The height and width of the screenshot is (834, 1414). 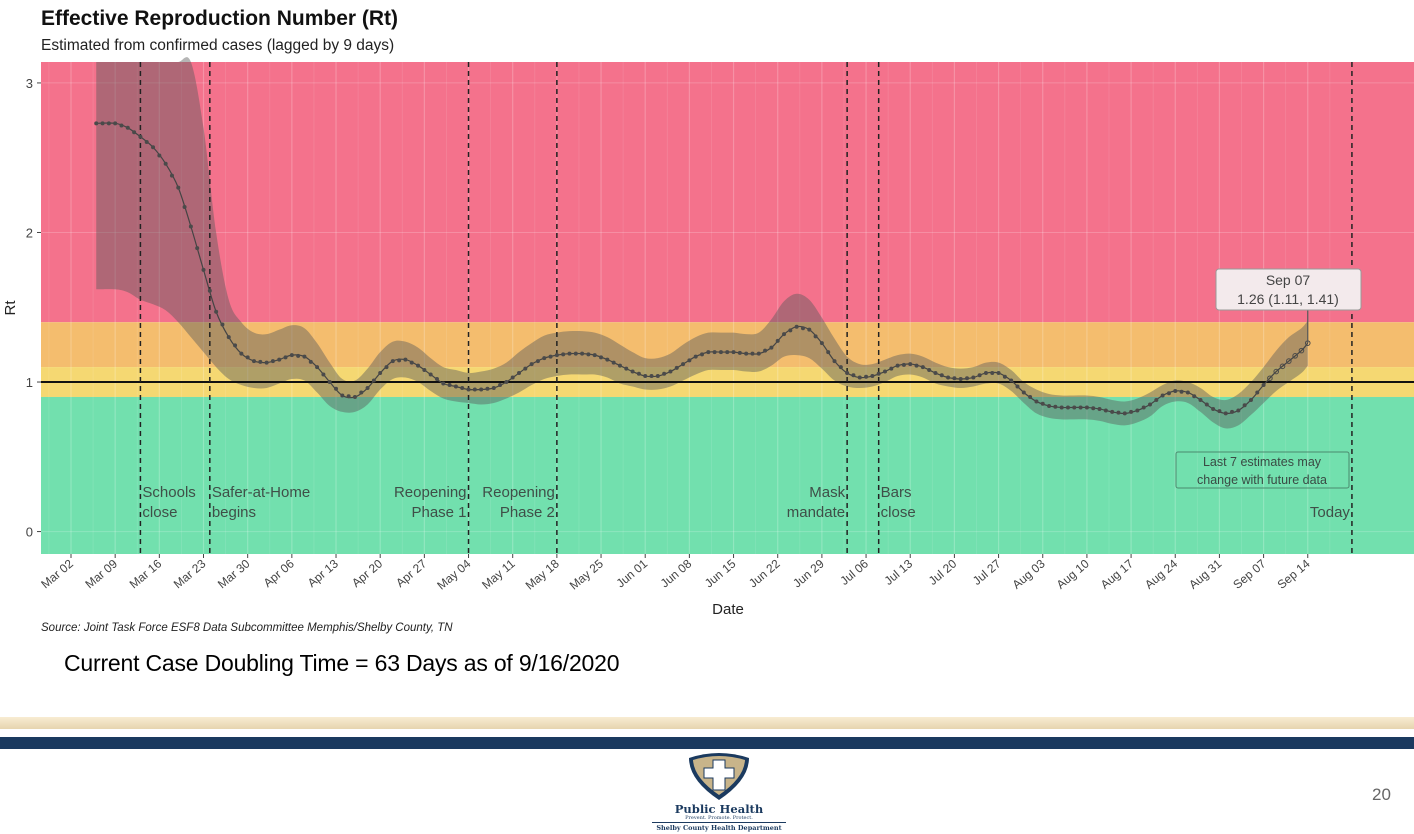 I want to click on event-label-line-1: Reopening, so click(x=430, y=492).